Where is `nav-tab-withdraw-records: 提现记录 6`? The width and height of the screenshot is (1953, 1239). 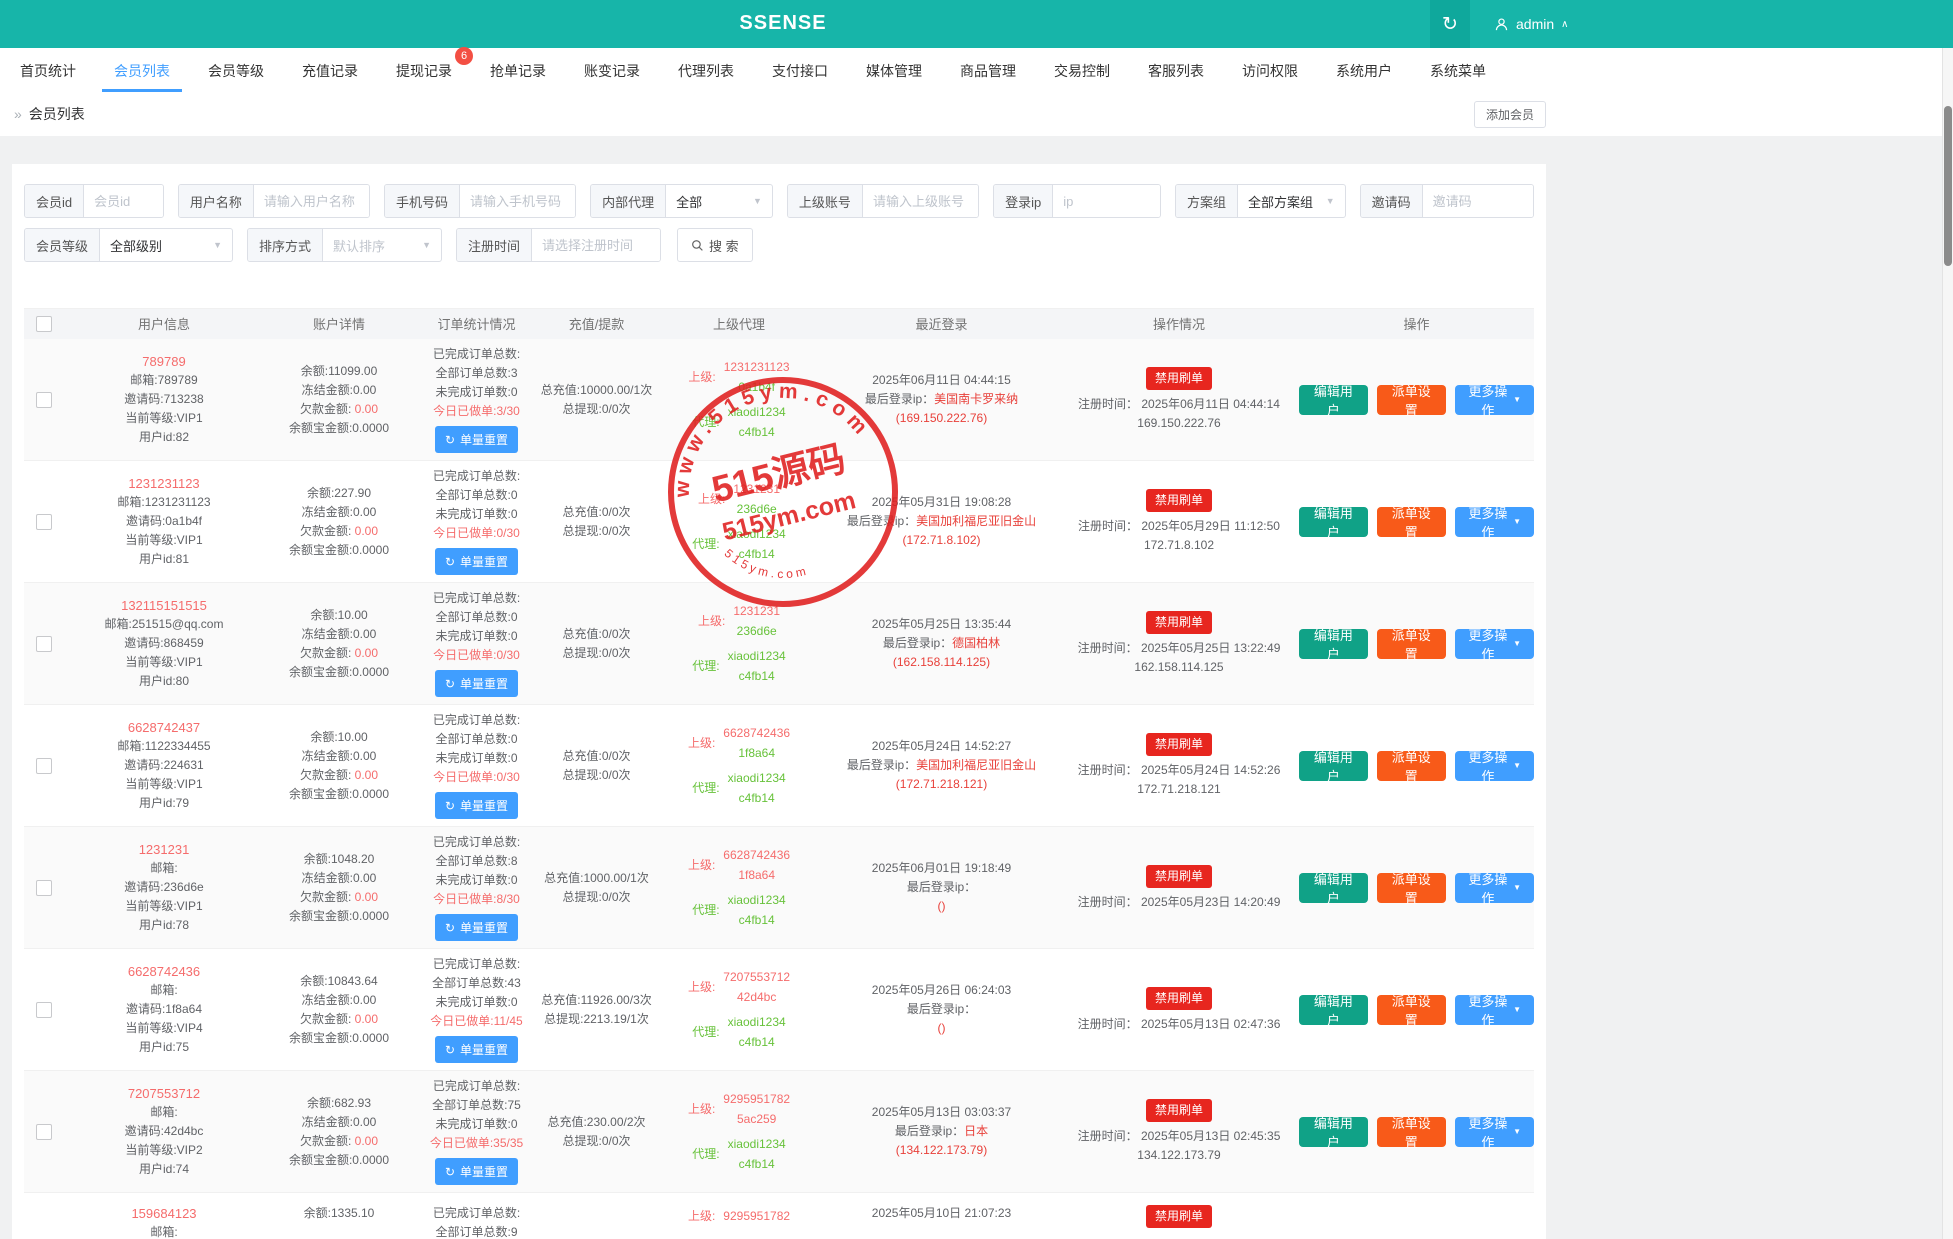
nav-tab-withdraw-records: 提现记录 6 is located at coordinates (434, 69).